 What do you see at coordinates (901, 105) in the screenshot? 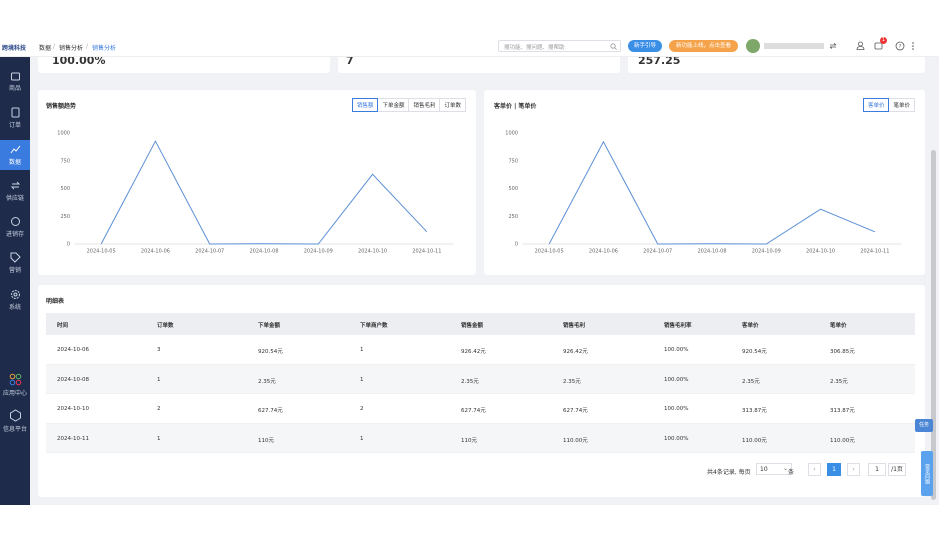
I see `chart-tab: 笔单价` at bounding box center [901, 105].